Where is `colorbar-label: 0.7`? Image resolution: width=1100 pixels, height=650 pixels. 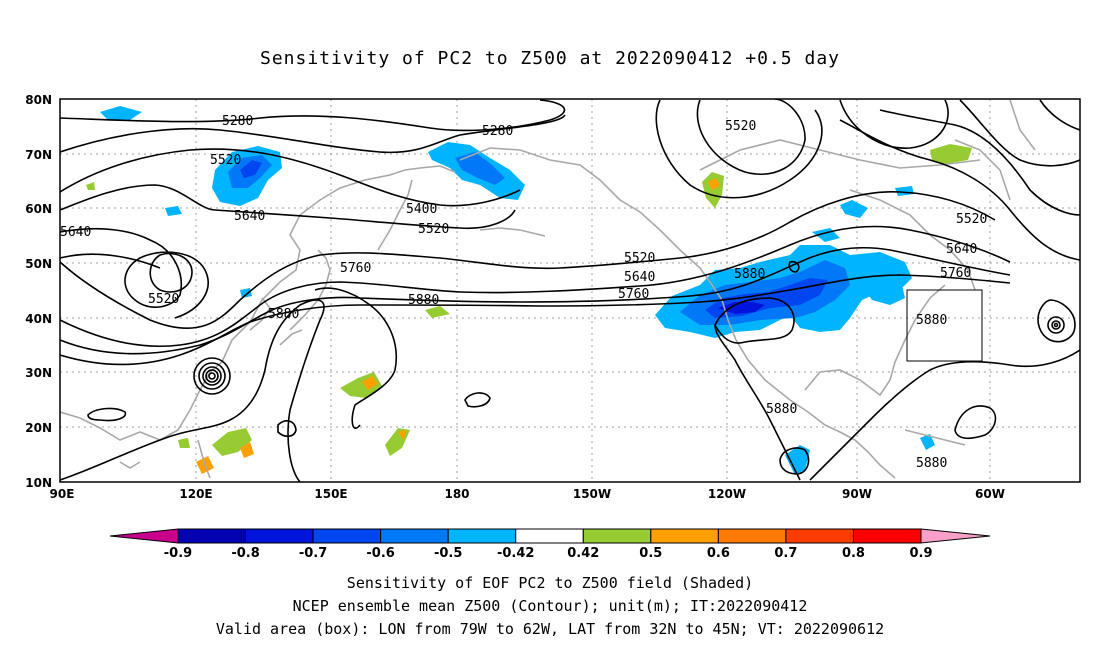 colorbar-label: 0.7 is located at coordinates (785, 553).